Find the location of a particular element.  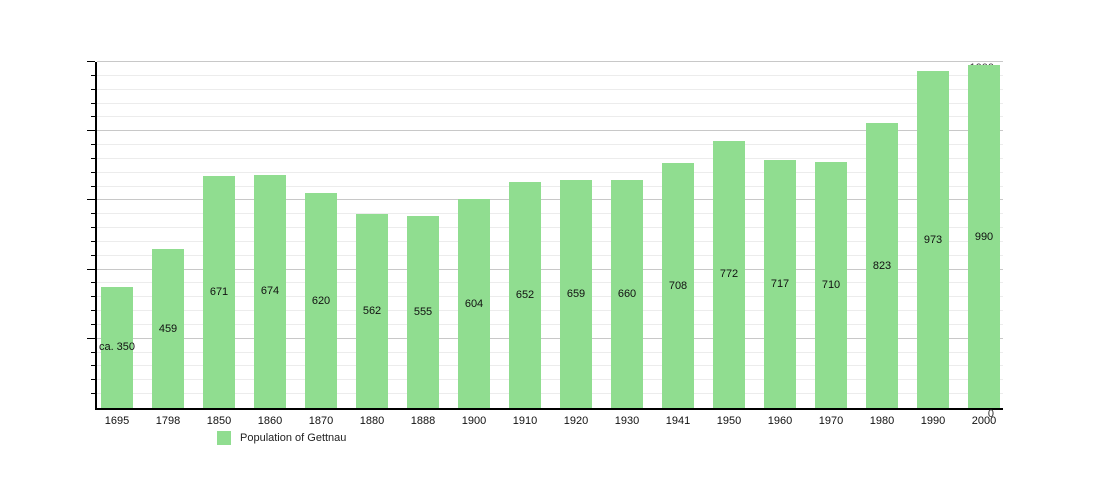

bar-value-label: 660 is located at coordinates (627, 293).